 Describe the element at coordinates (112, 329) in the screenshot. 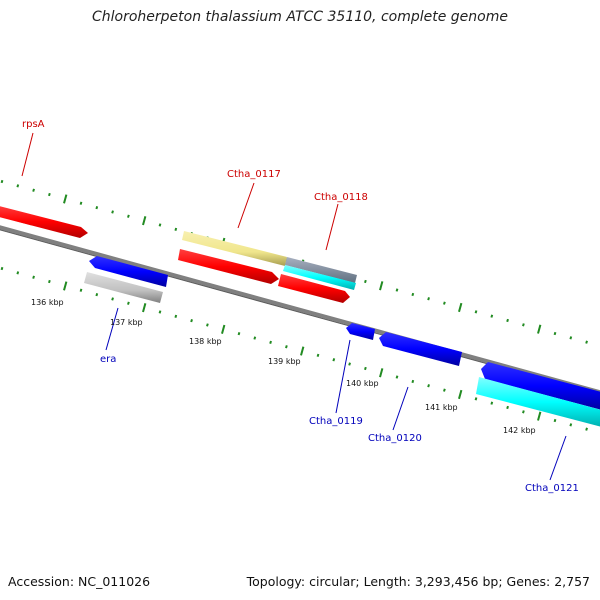

I see `pointer-era` at that location.